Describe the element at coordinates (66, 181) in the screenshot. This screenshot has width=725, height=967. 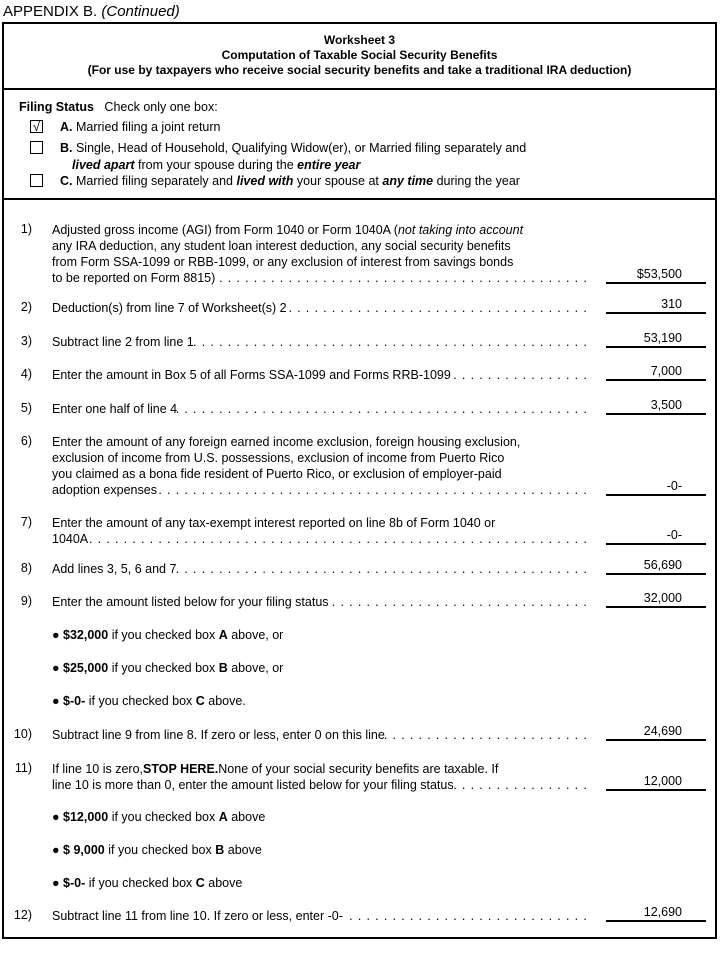
I see `text-segment: C.` at that location.